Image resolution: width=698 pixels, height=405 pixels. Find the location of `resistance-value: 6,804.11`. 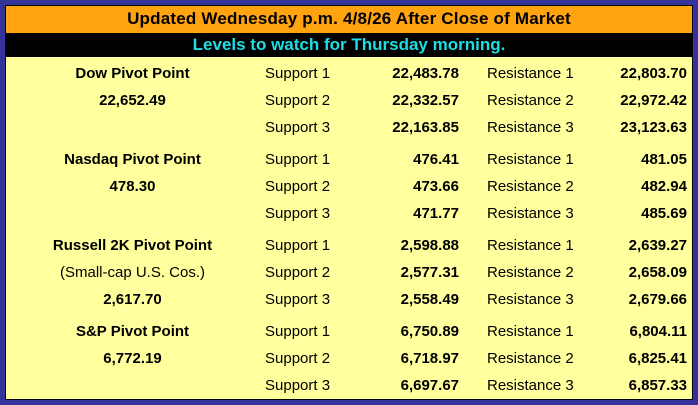

resistance-value: 6,804.11 is located at coordinates (658, 331).